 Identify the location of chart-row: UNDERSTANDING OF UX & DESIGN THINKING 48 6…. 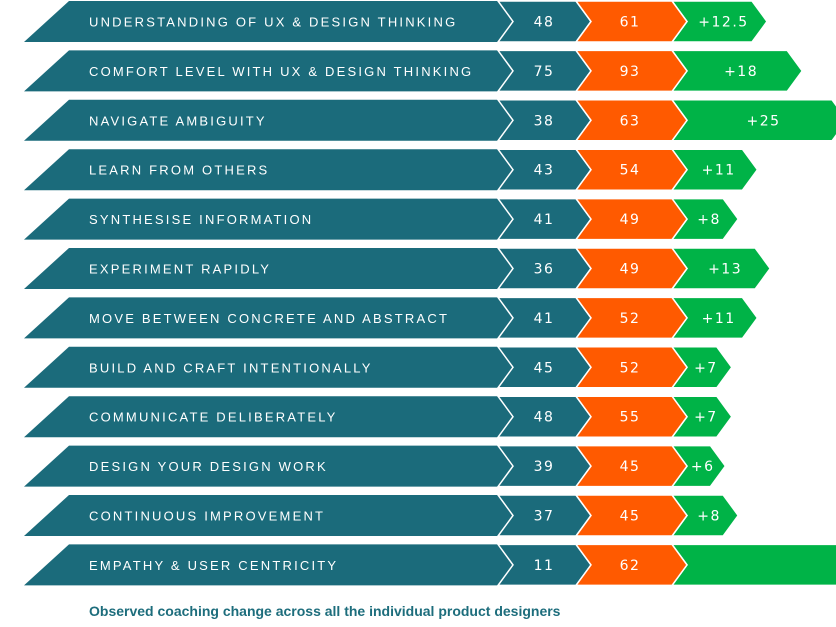
(396, 21).